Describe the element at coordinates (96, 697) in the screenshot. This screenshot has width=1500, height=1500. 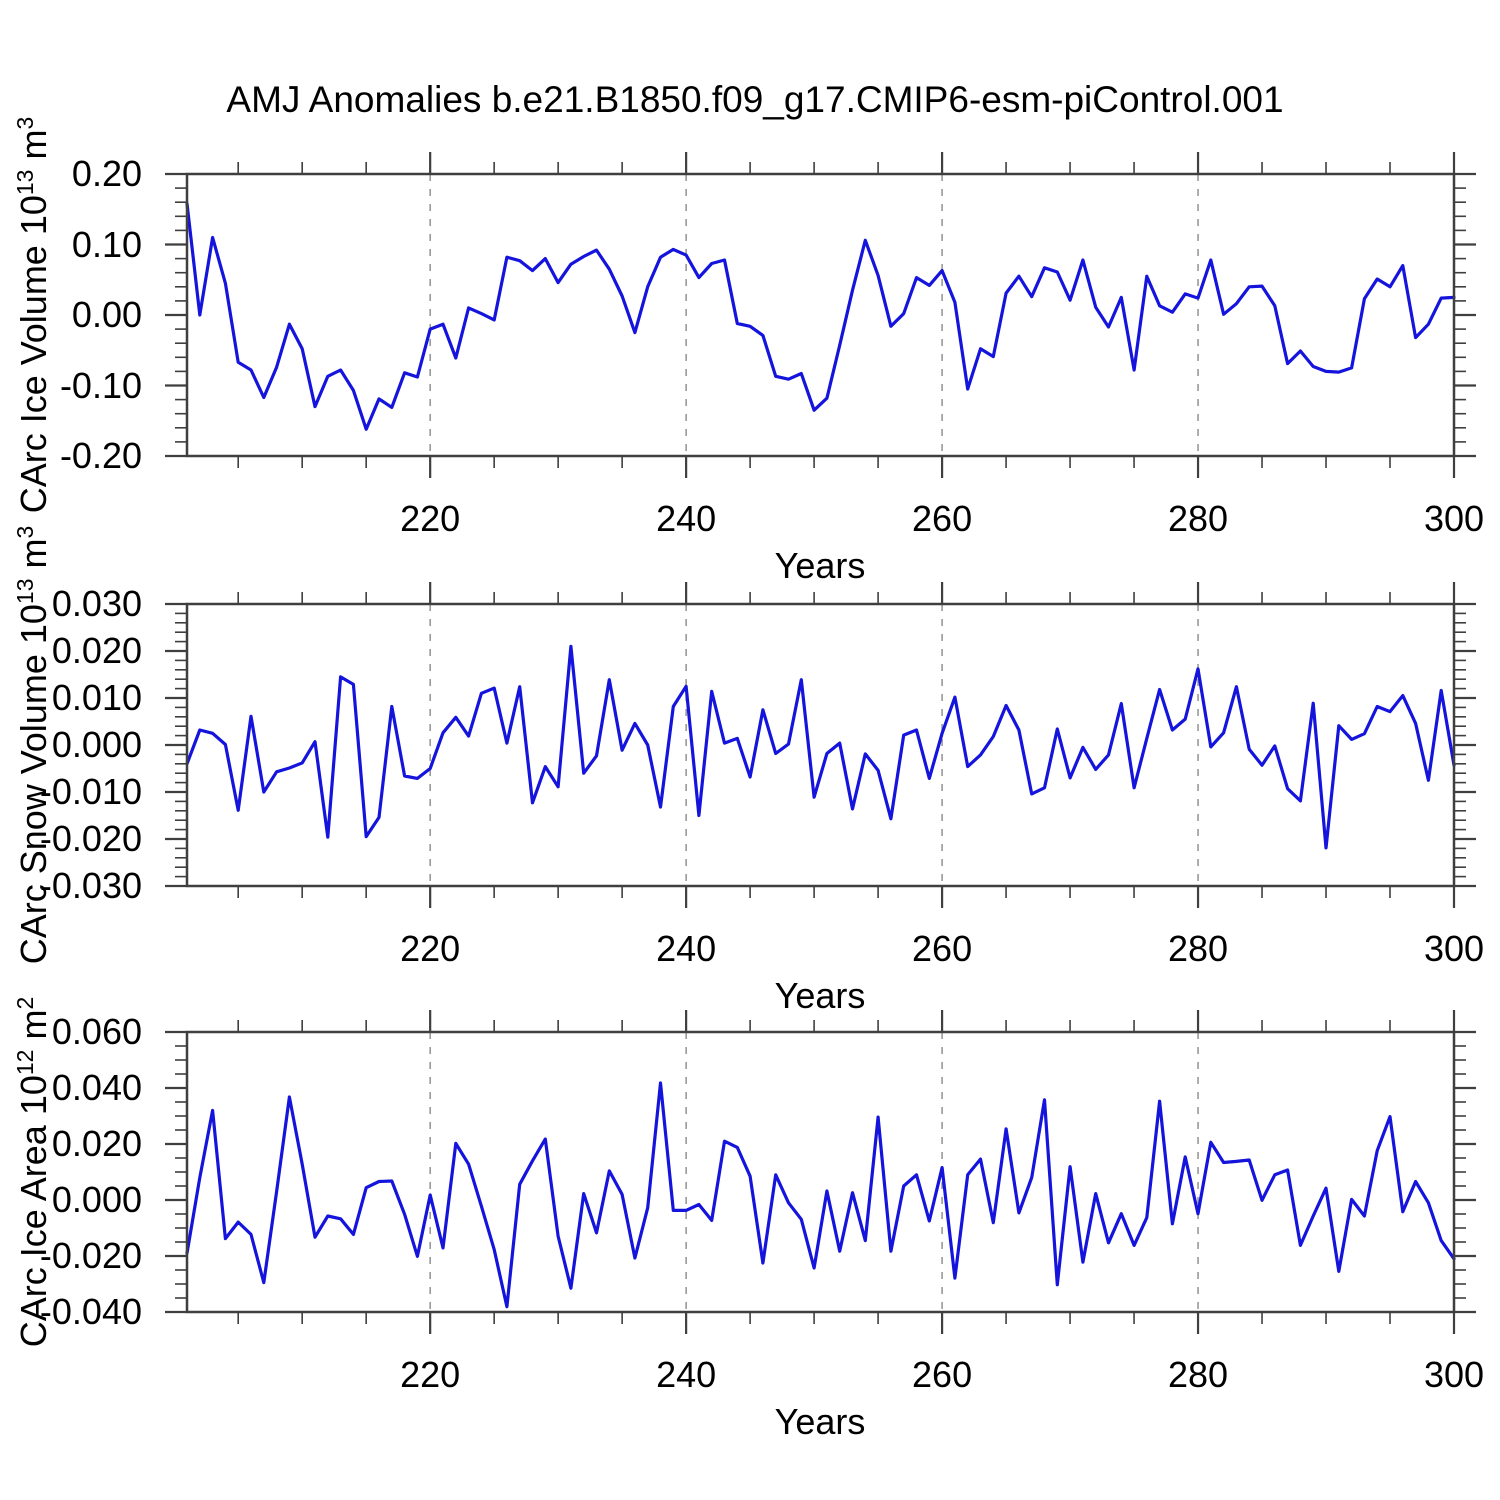
I see `y-tick-label: 0.010` at that location.